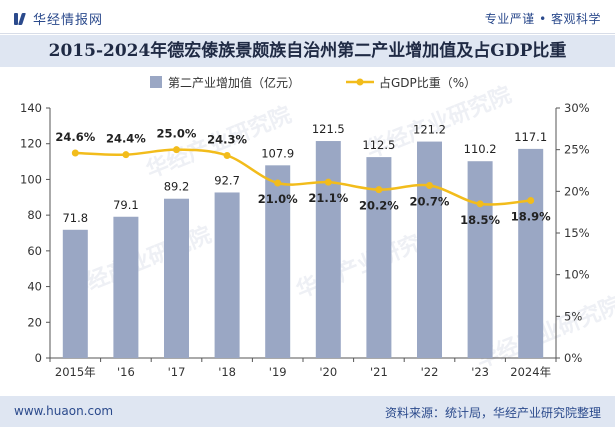 The width and height of the screenshot is (615, 427). Describe the element at coordinates (31, 144) in the screenshot. I see `y-left-tick-label: 120` at that location.